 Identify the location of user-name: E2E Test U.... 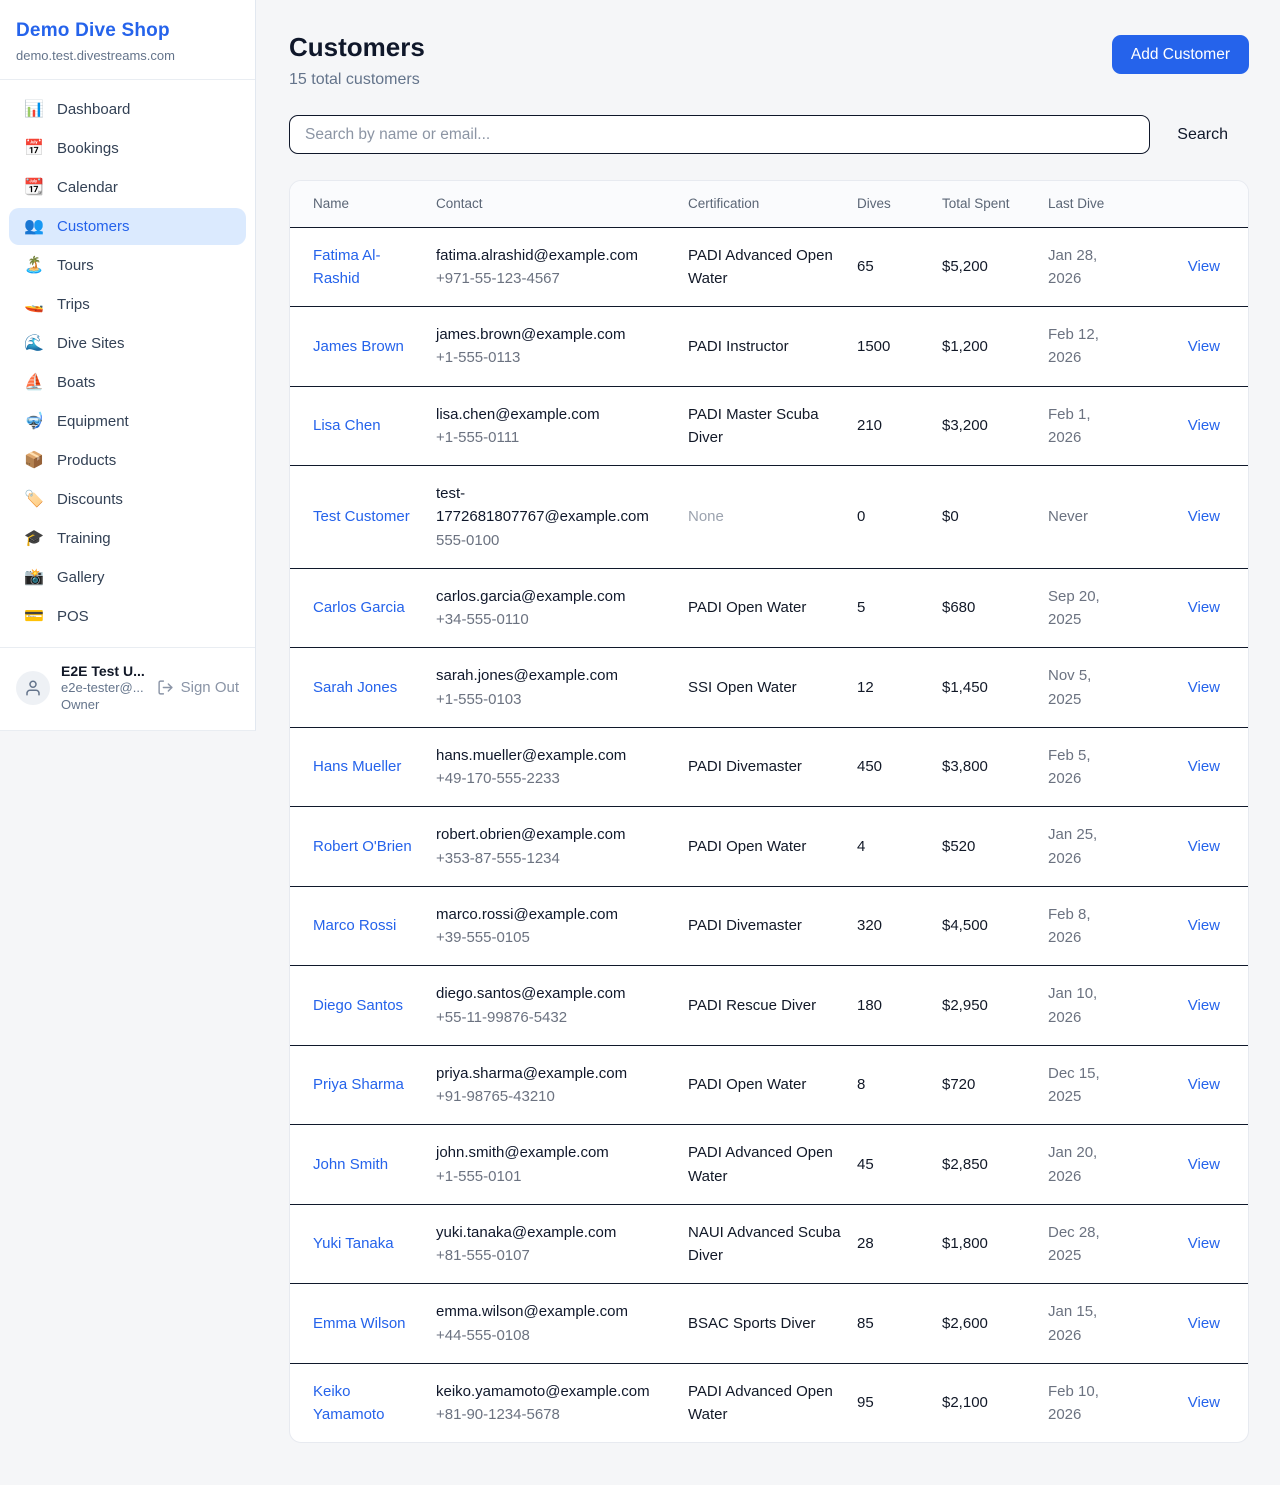
(103, 671).